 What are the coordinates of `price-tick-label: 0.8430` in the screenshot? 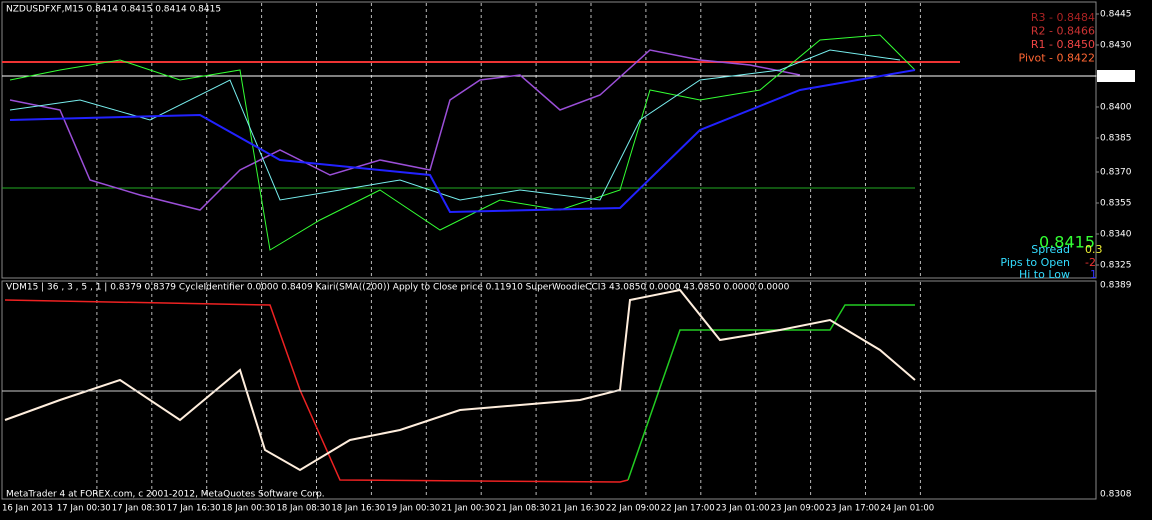 It's located at (1116, 46).